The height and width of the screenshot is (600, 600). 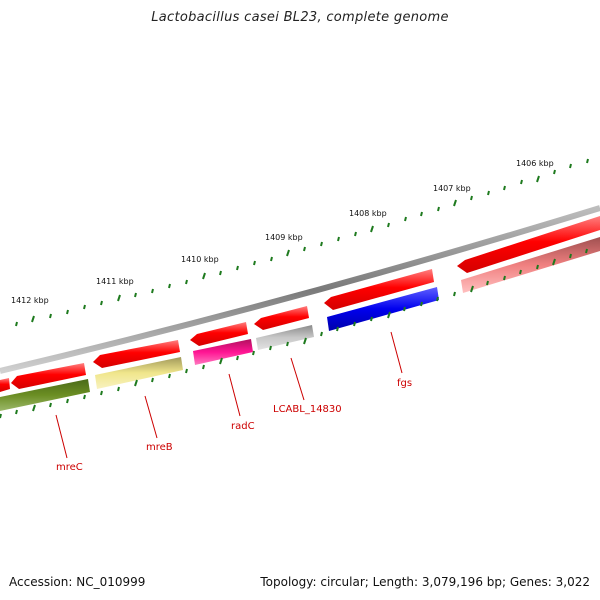 I want to click on gene-labels: fgs LCABL_14830 radC mreB mreC, so click(x=234, y=425).